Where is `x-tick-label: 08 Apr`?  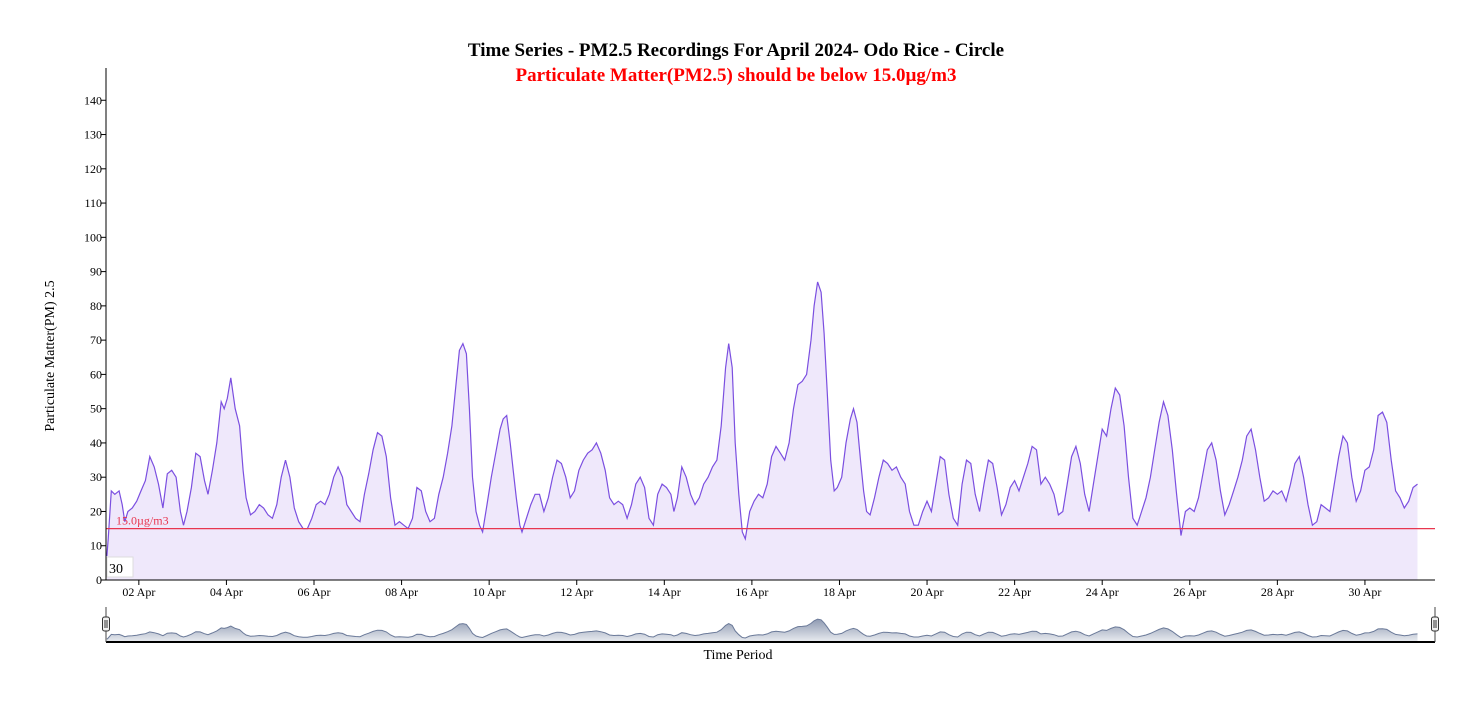 x-tick-label: 08 Apr is located at coordinates (401, 592).